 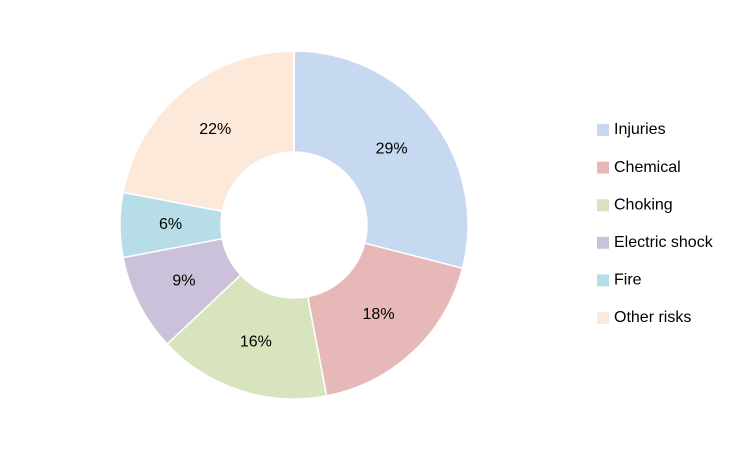 I want to click on data-label: 18%, so click(x=379, y=314).